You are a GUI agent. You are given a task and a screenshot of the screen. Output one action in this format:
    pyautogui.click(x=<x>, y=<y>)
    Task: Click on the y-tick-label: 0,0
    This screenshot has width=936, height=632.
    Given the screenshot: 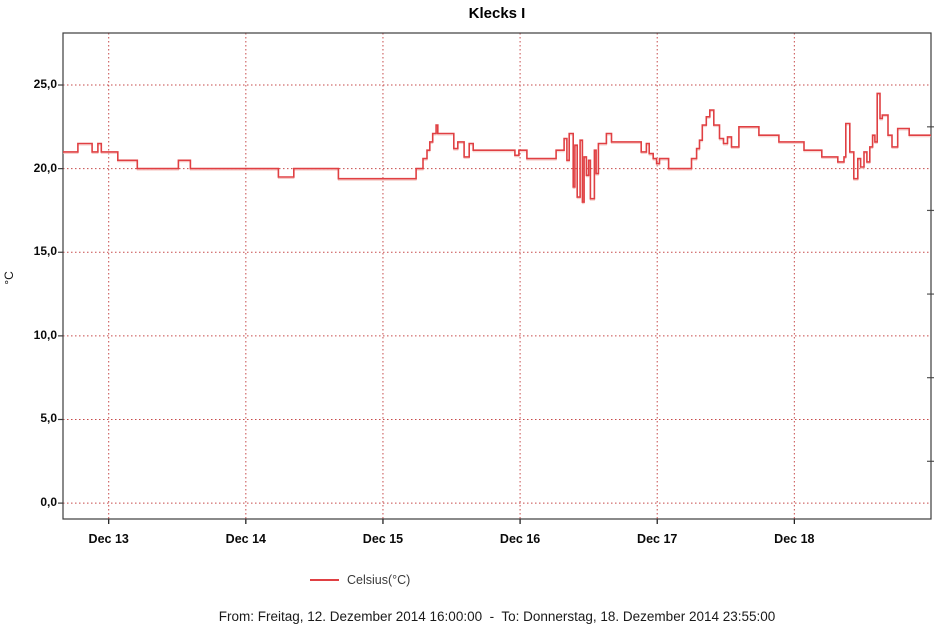 What is the action you would take?
    pyautogui.click(x=48, y=502)
    